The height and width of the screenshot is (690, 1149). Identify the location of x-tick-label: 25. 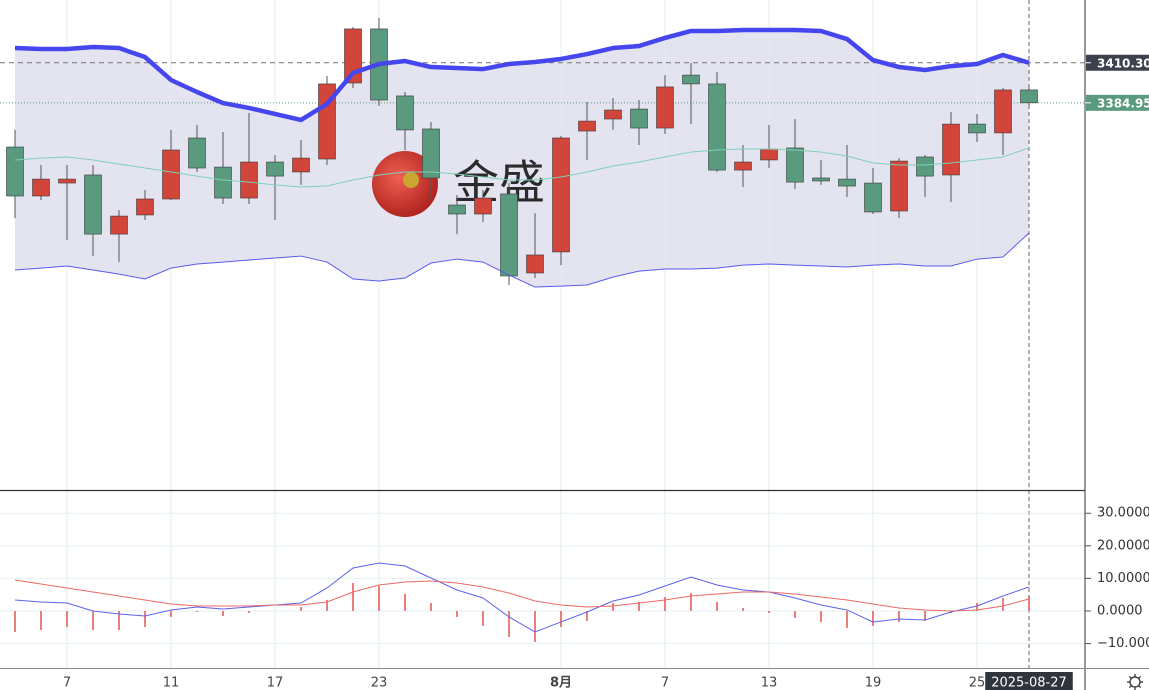
(977, 683).